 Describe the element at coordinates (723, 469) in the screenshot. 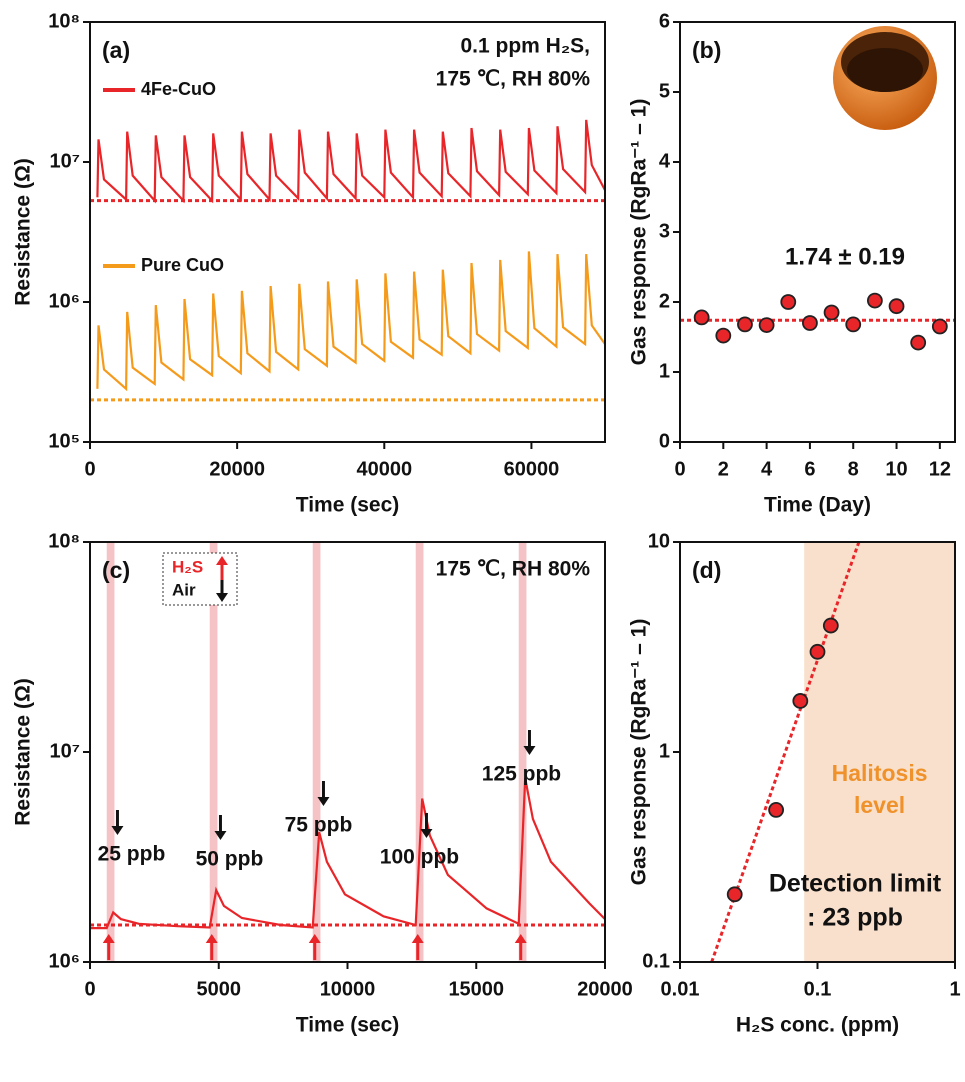

I see `x-tick-label: 2` at that location.